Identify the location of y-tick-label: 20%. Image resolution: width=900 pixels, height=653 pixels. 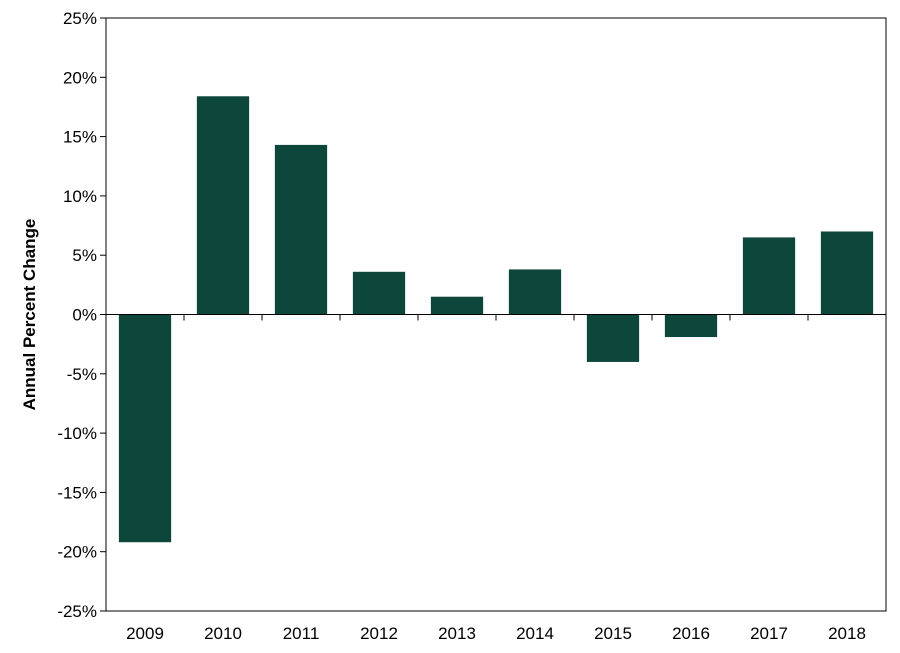
(80, 77).